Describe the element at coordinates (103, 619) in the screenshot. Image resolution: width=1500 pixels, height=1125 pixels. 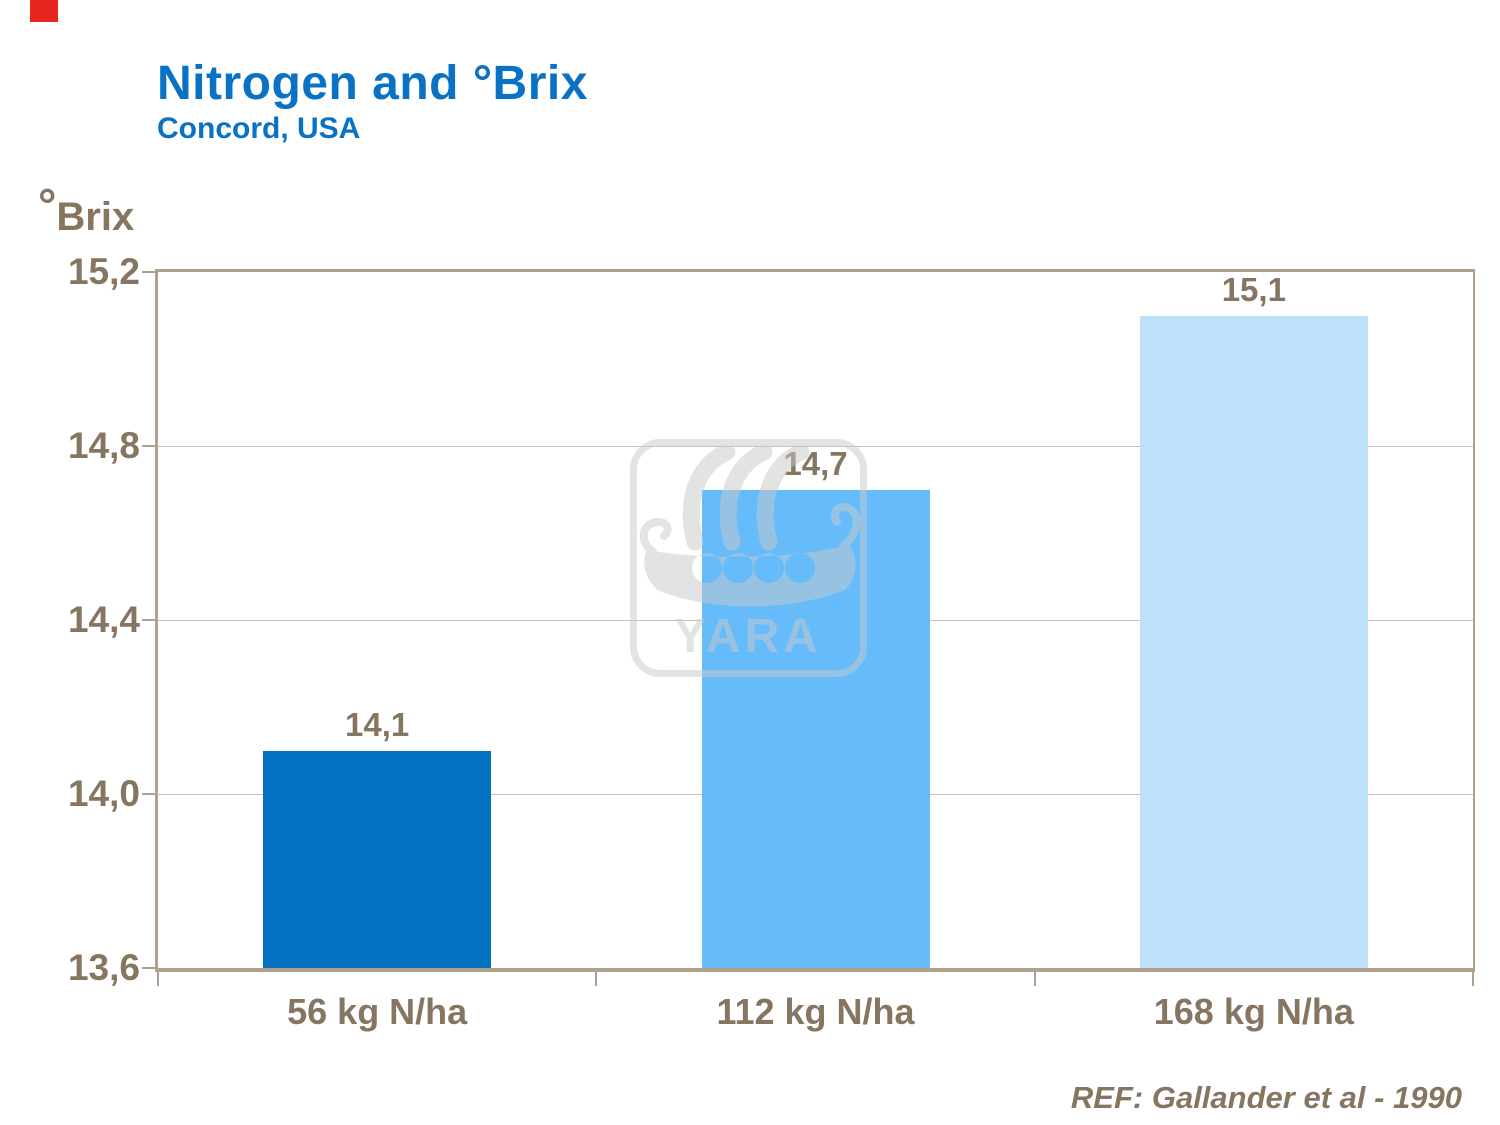
I see `y-axis-tick-label: 14,4` at that location.